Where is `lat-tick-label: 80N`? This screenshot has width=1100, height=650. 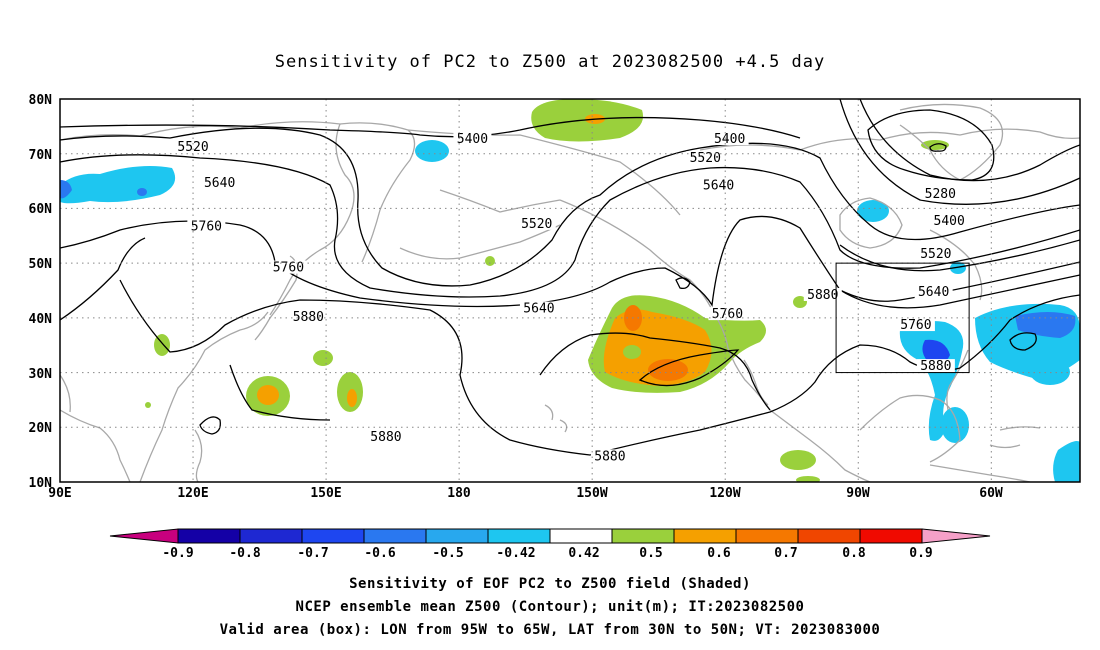 lat-tick-label: 80N is located at coordinates (41, 100).